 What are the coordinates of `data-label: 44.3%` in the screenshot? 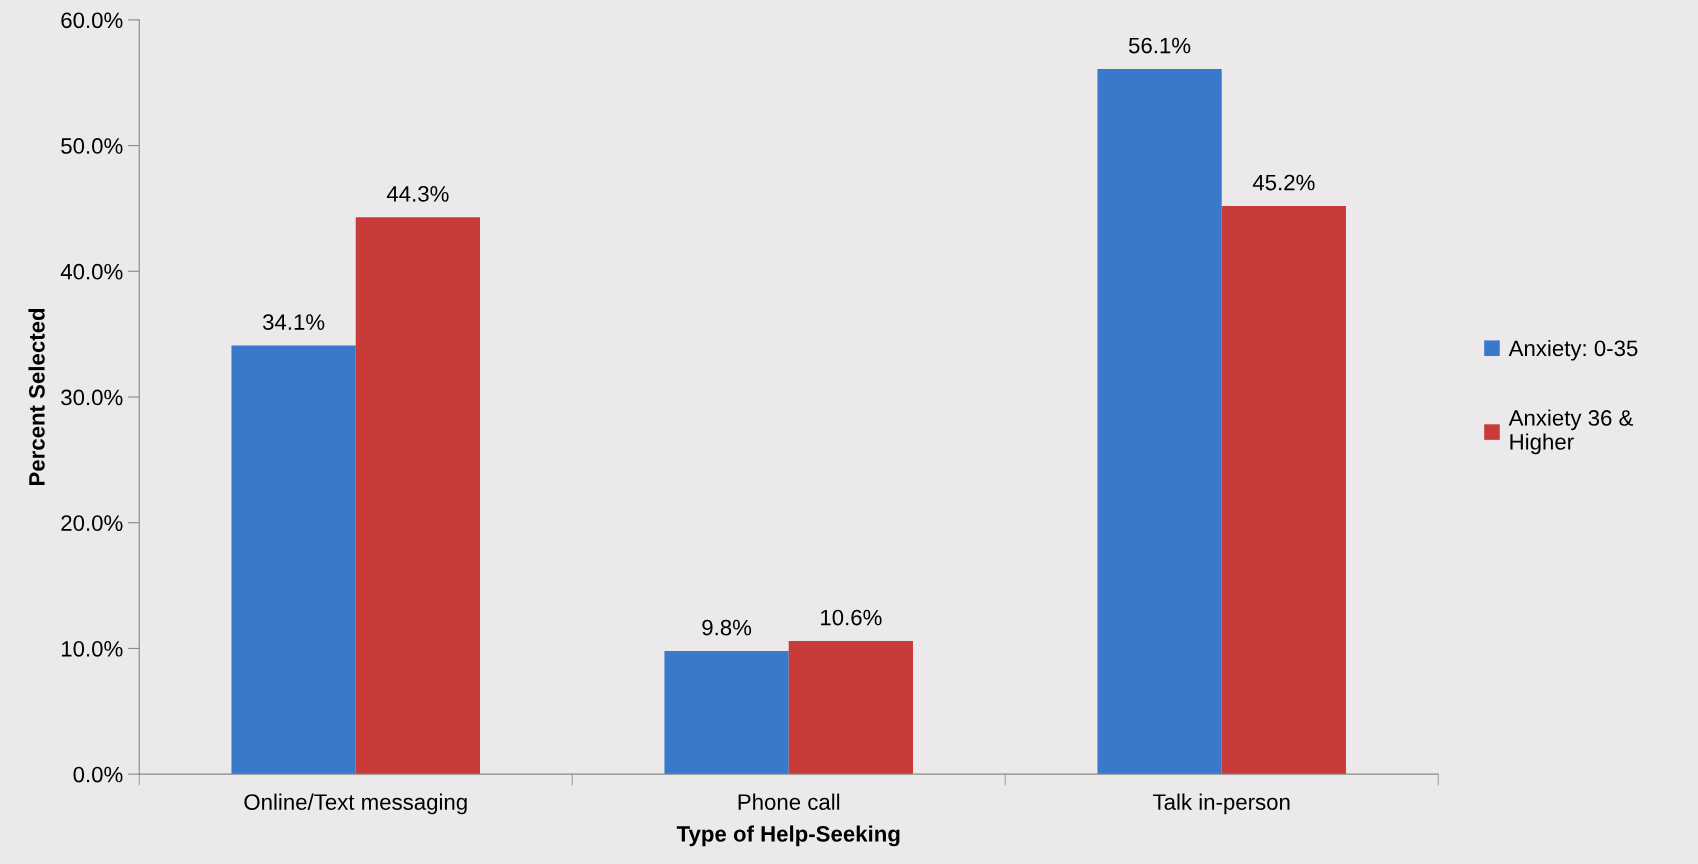 It's located at (417, 194).